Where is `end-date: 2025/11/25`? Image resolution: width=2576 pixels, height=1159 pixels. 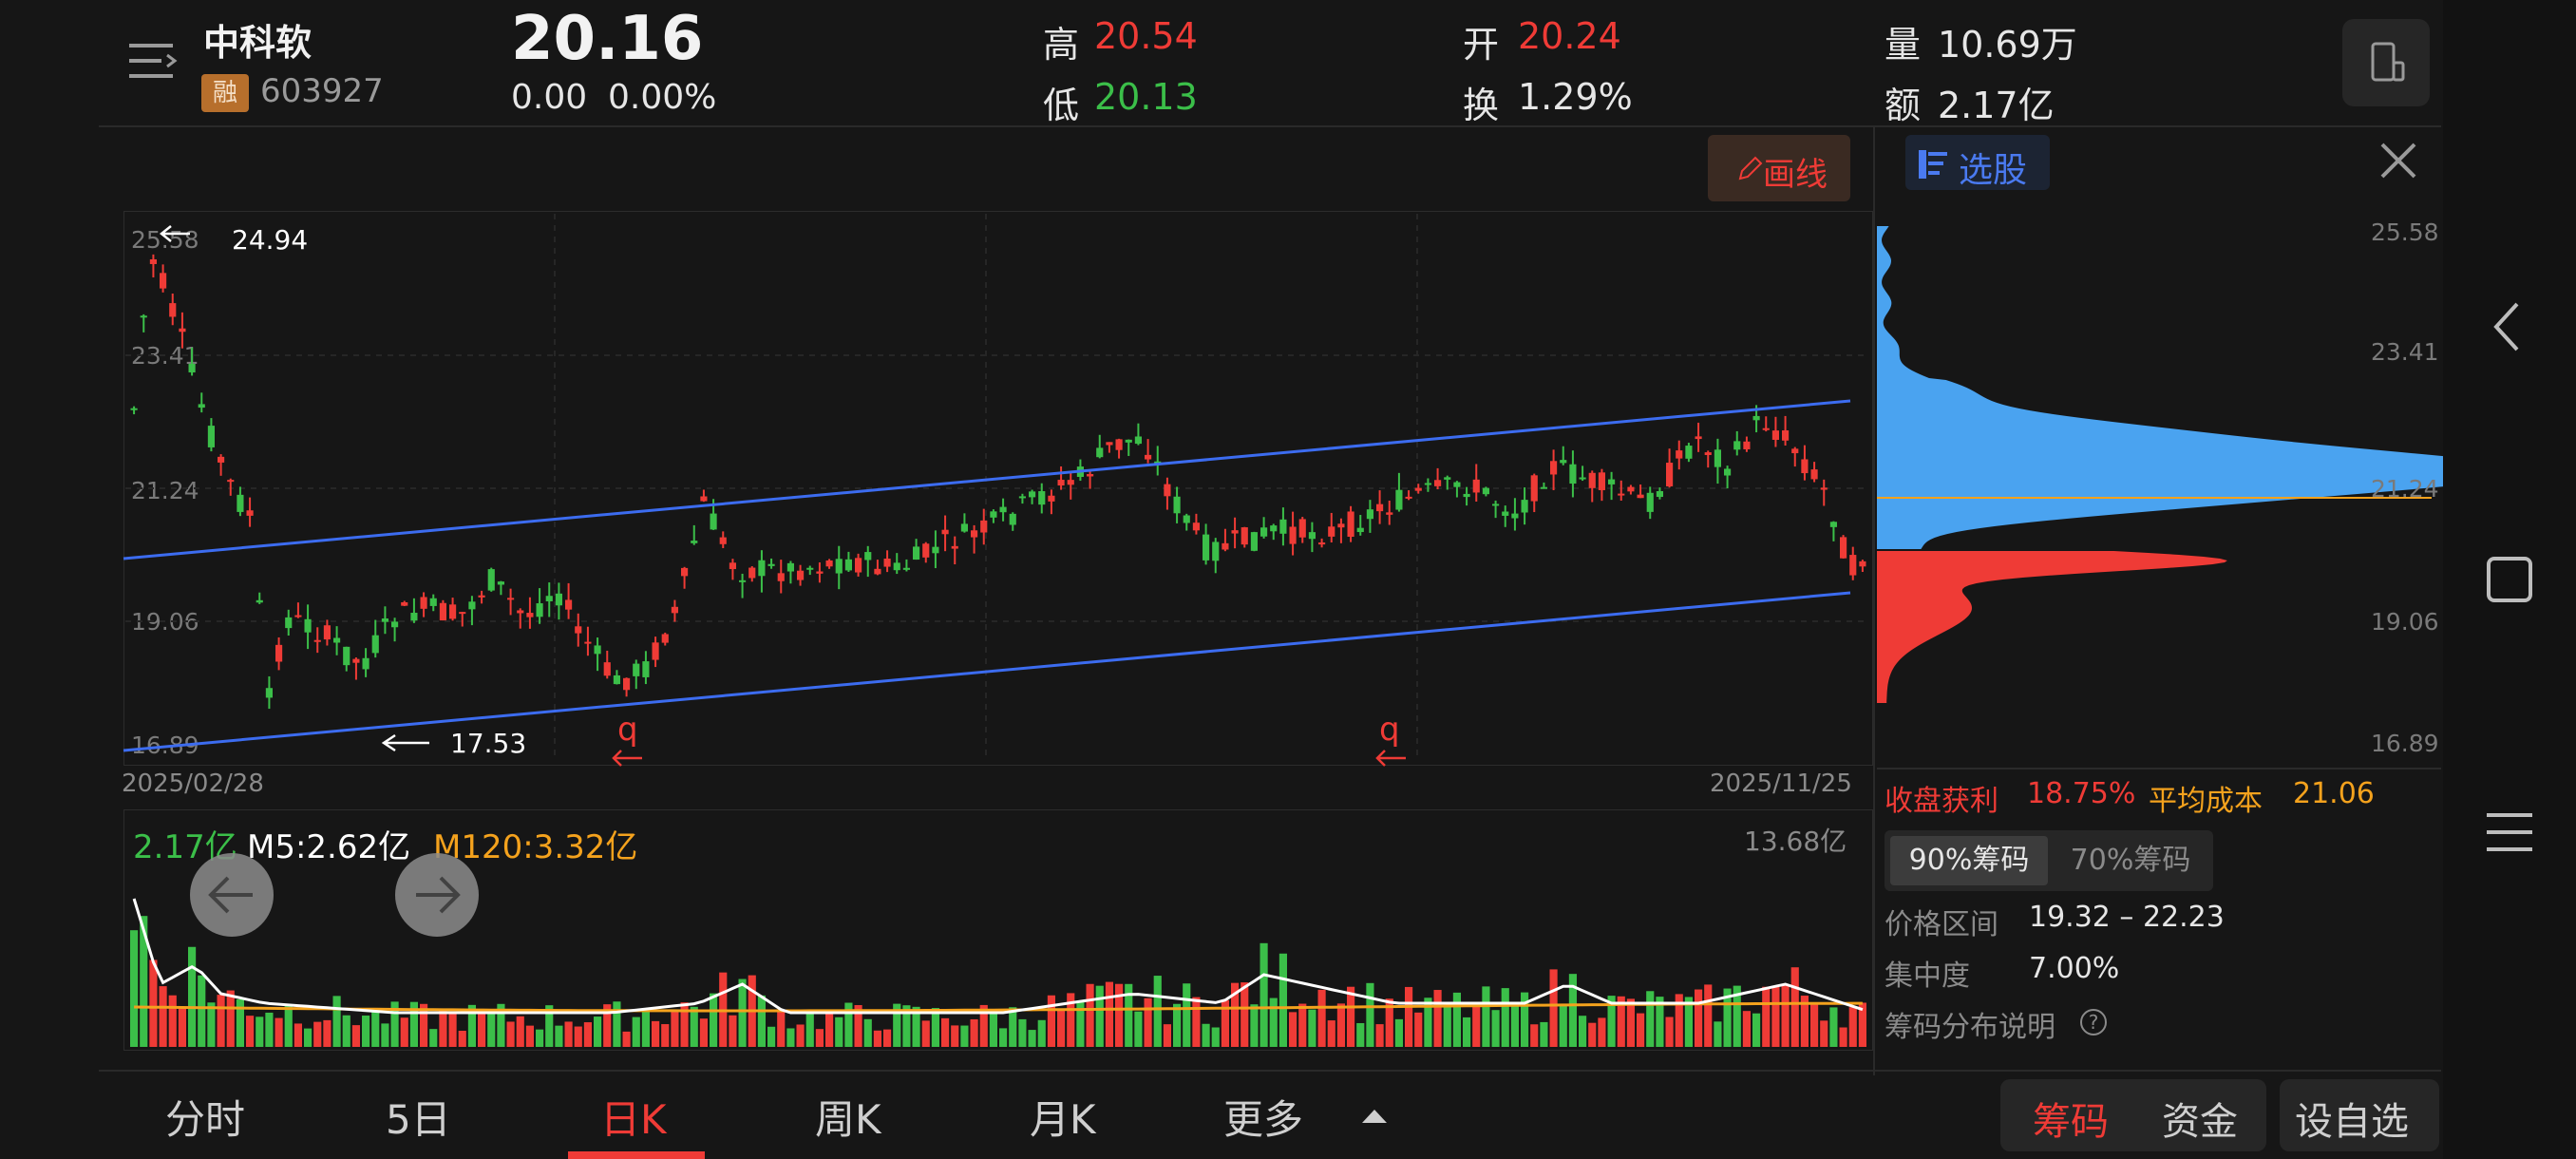 end-date: 2025/11/25 is located at coordinates (1781, 784).